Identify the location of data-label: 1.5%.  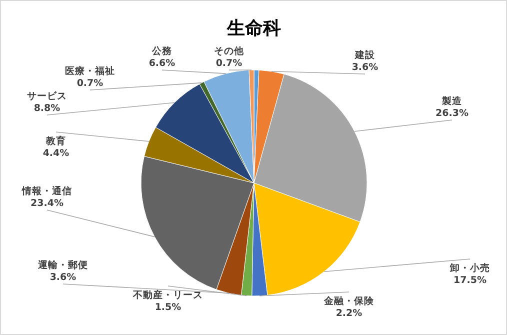
(168, 307).